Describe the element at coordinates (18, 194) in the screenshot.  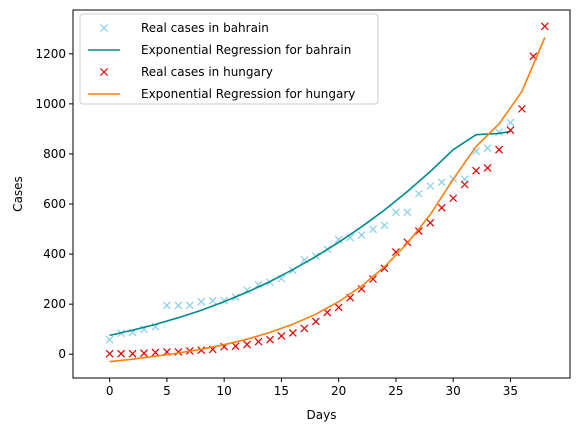
I see `y-axis-label: Cases` at that location.